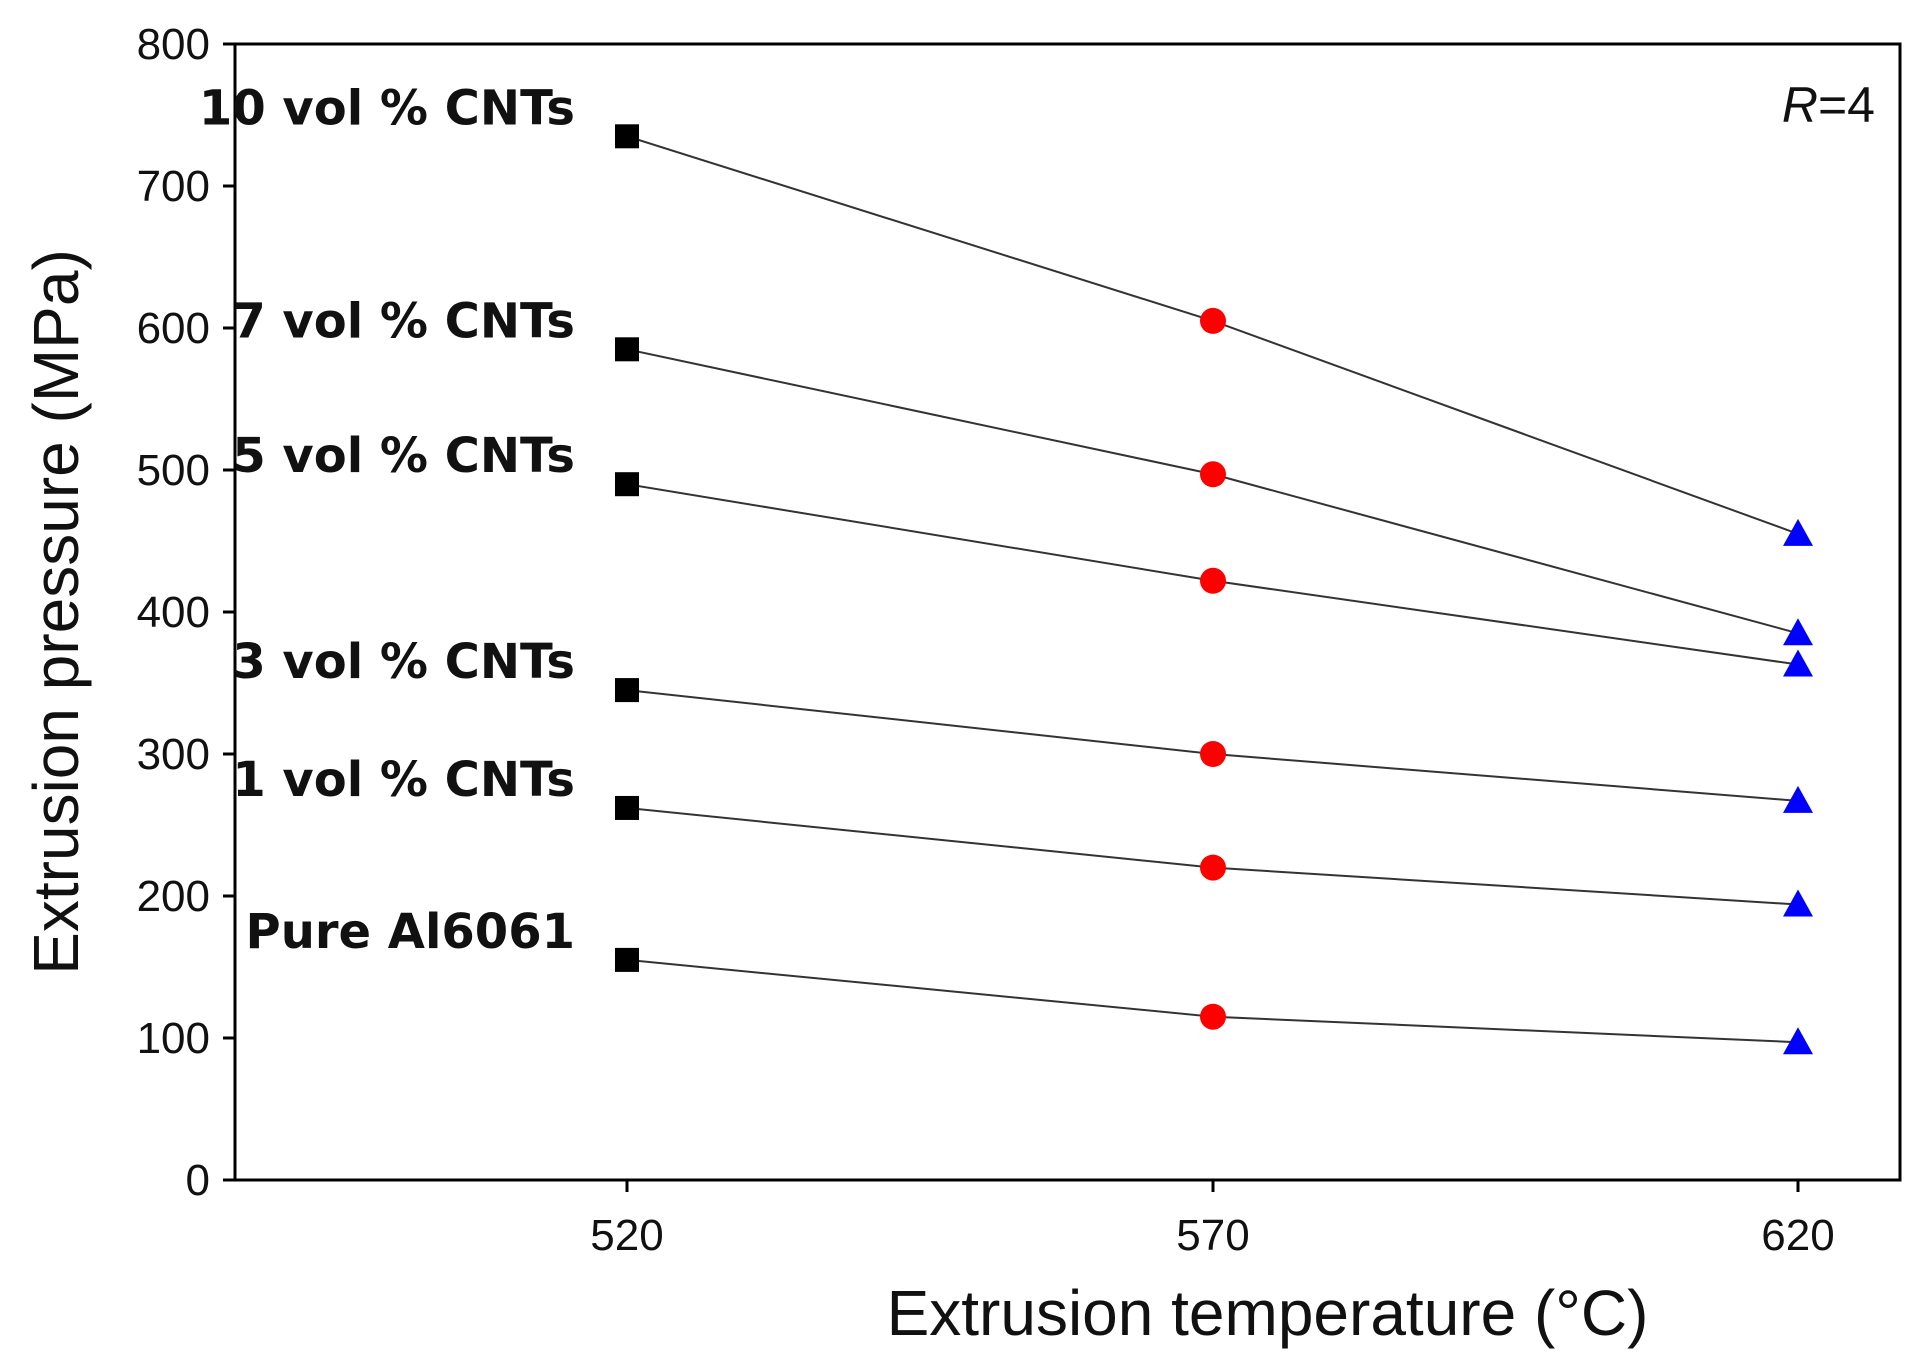 The image size is (1914, 1367). What do you see at coordinates (403, 780) in the screenshot?
I see `series-label: 1 vol % CNTs` at bounding box center [403, 780].